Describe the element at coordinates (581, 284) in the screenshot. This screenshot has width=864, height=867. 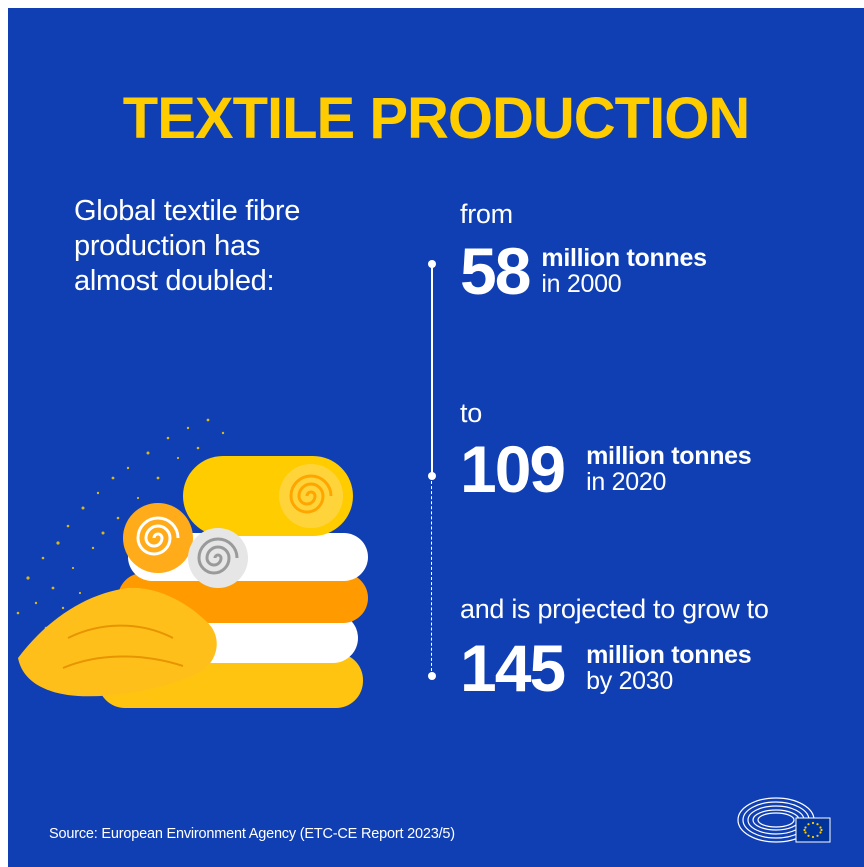
I see `stat-period: in 2000` at that location.